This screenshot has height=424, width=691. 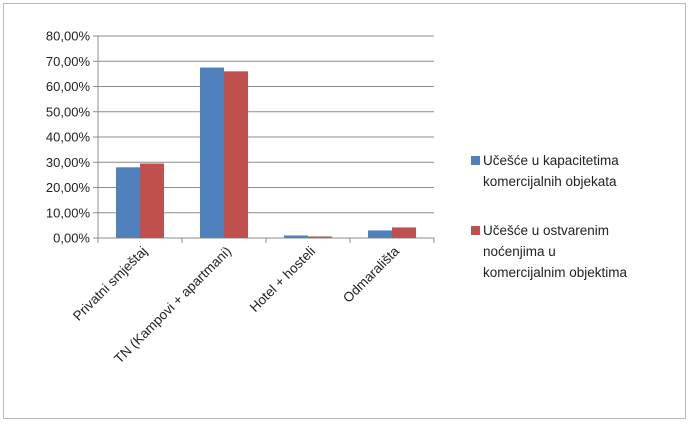 What do you see at coordinates (71, 238) in the screenshot?
I see `y-tick-label: 0,00%` at bounding box center [71, 238].